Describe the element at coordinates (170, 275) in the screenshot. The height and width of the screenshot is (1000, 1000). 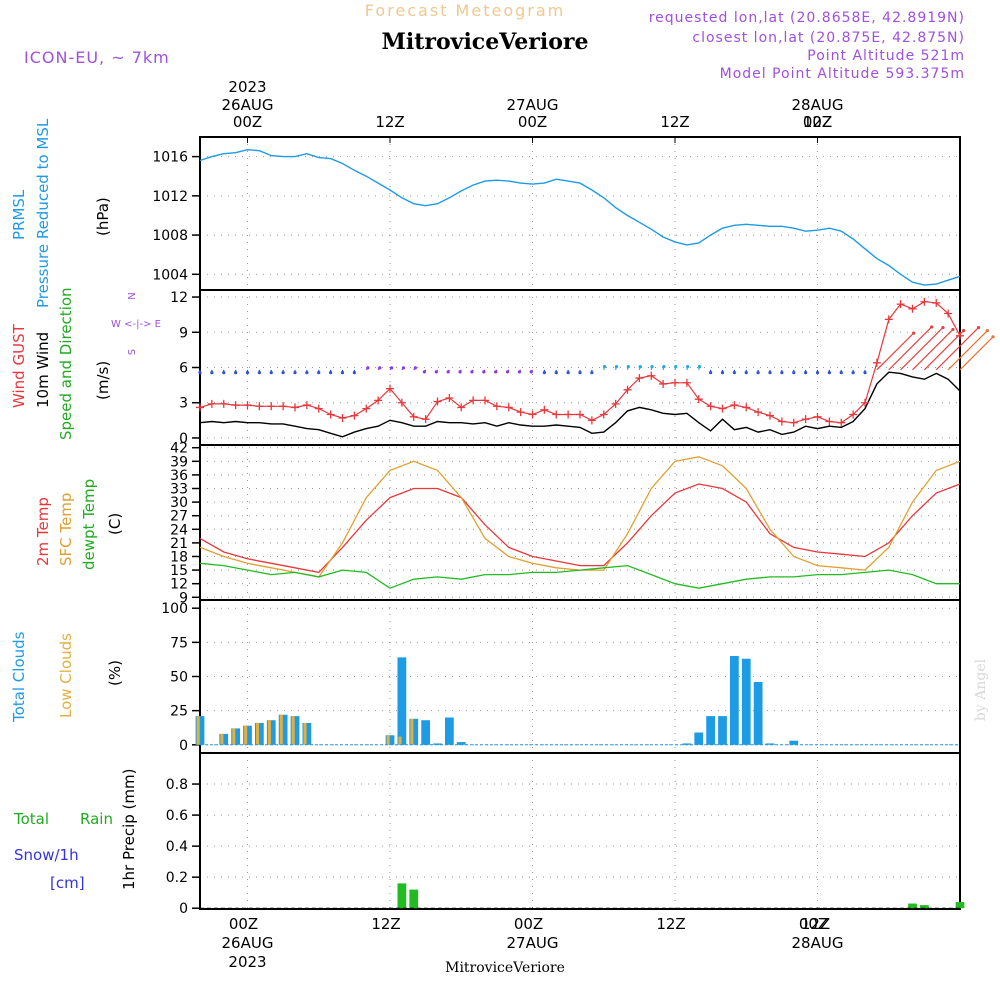
I see `pressure-ytick-label: 1004` at that location.